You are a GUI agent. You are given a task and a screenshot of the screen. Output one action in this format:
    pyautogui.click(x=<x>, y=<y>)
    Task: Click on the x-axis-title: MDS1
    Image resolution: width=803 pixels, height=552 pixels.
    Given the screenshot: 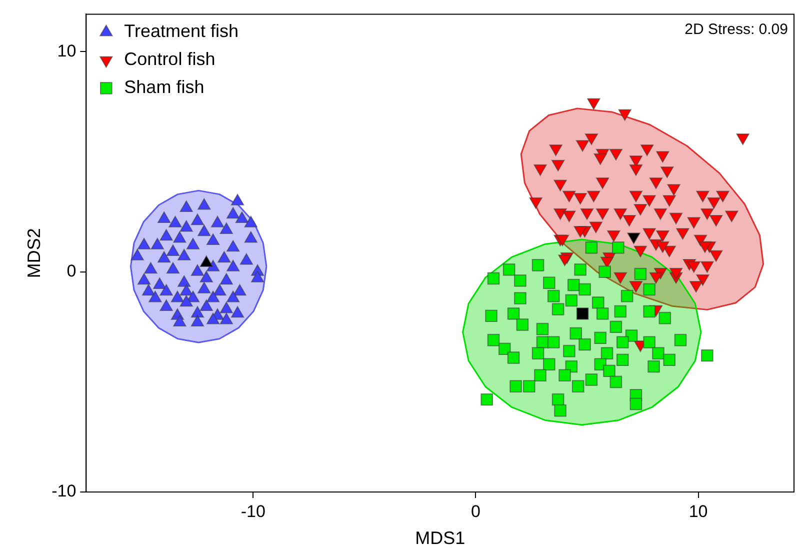 What is the action you would take?
    pyautogui.click(x=440, y=538)
    